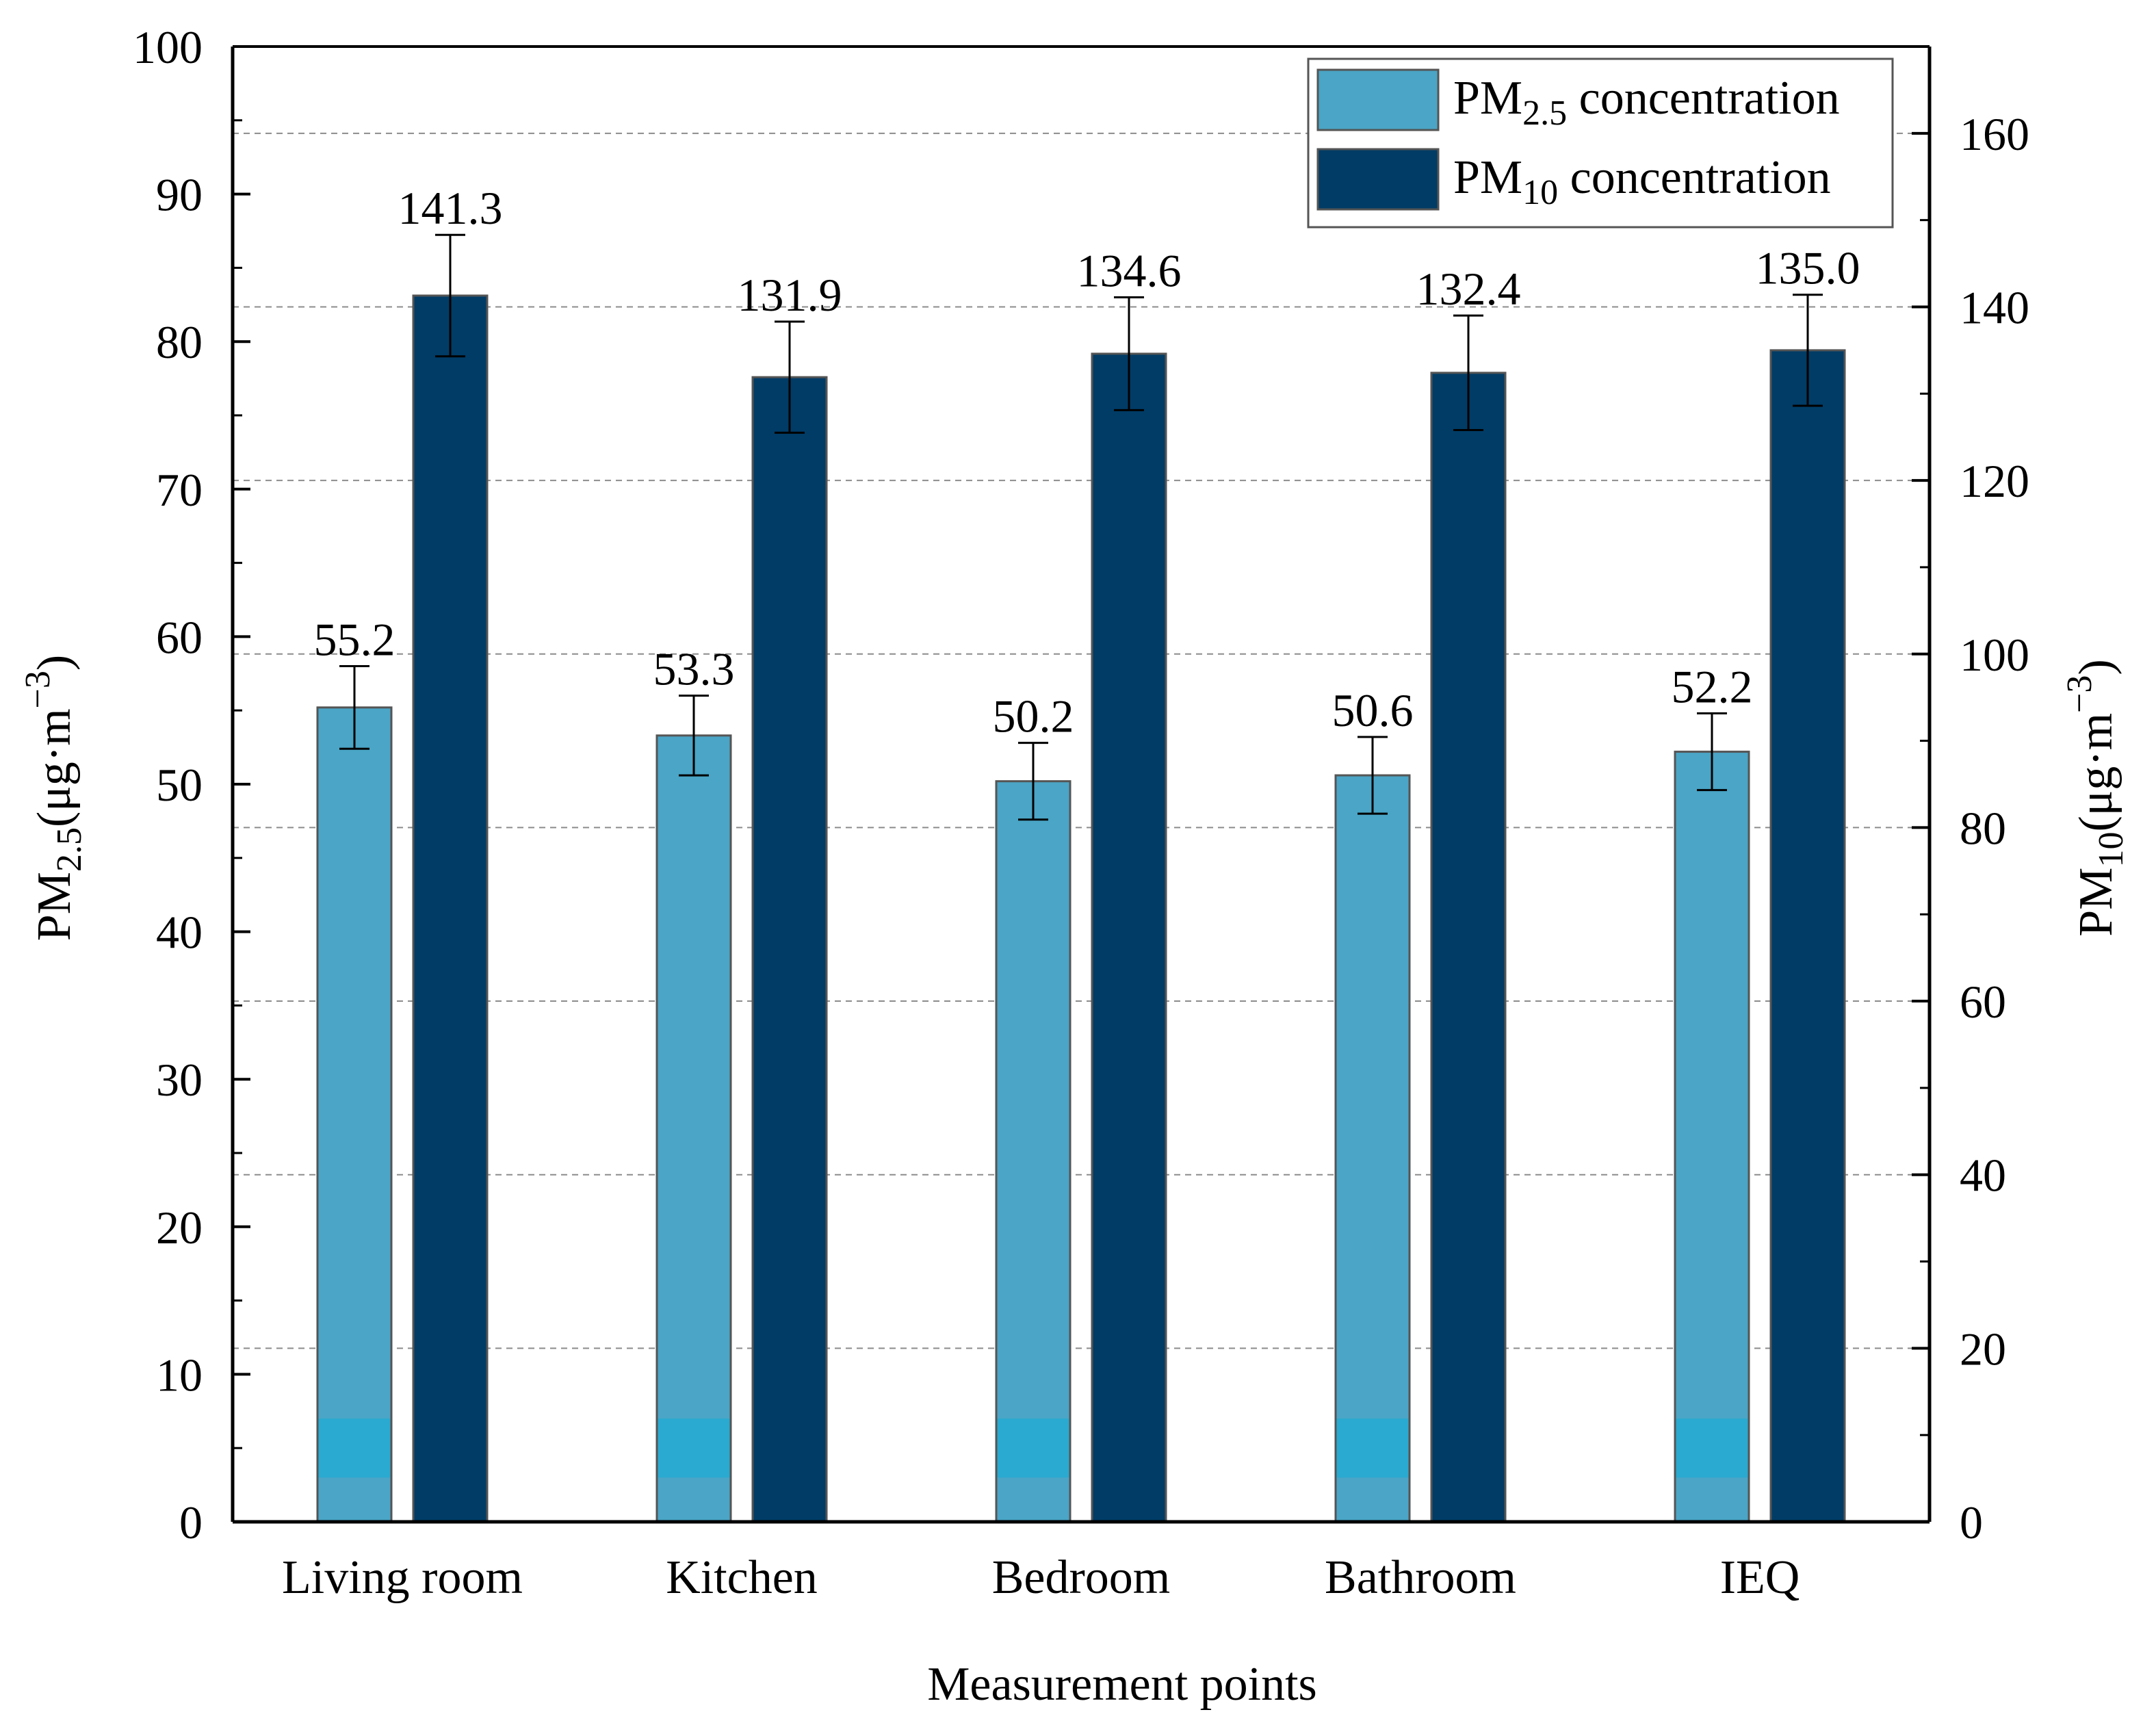 Image resolution: width=2143 pixels, height=1736 pixels. I want to click on legend-label: PM10 concentration, so click(1642, 181).